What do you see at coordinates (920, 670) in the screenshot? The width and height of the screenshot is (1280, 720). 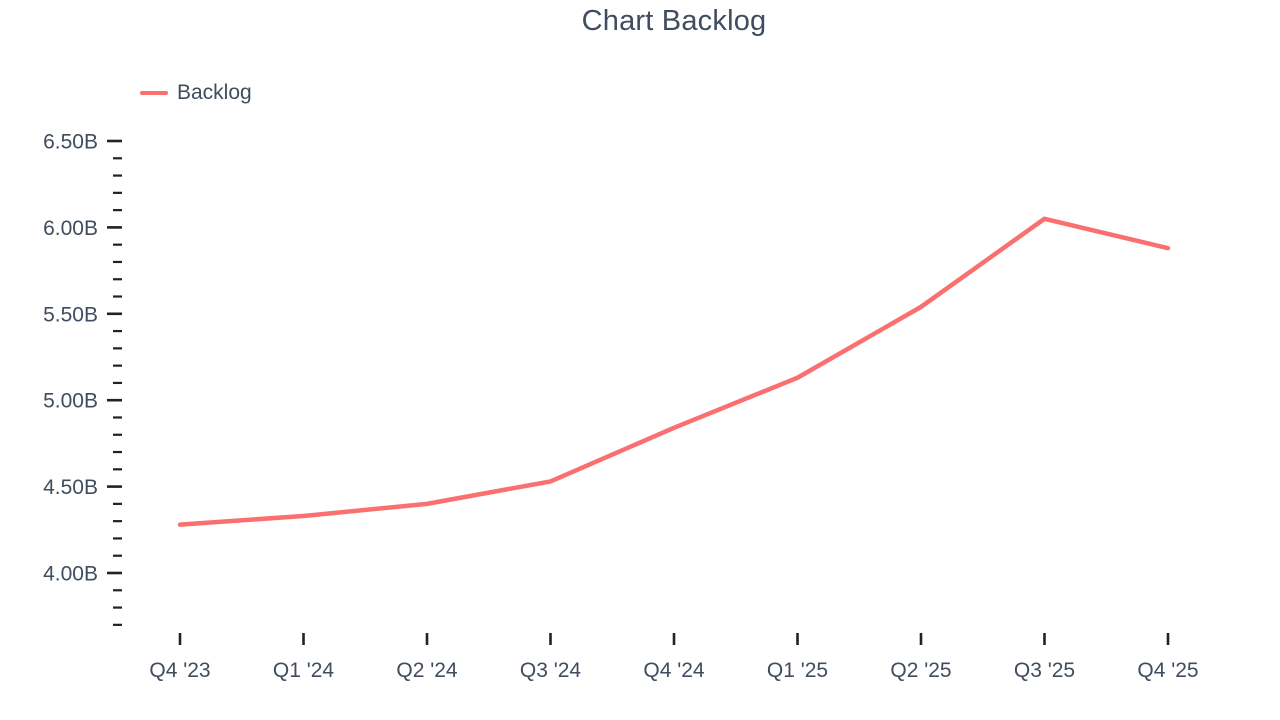 I see `x-axis-label: Q2 '25` at bounding box center [920, 670].